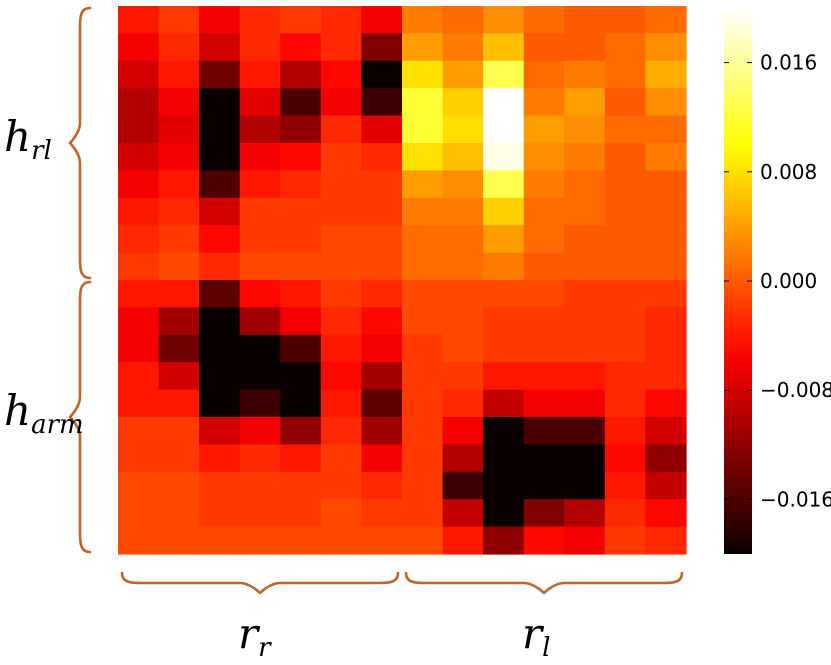 The height and width of the screenshot is (665, 831). I want to click on col-group-brace, so click(260, 583).